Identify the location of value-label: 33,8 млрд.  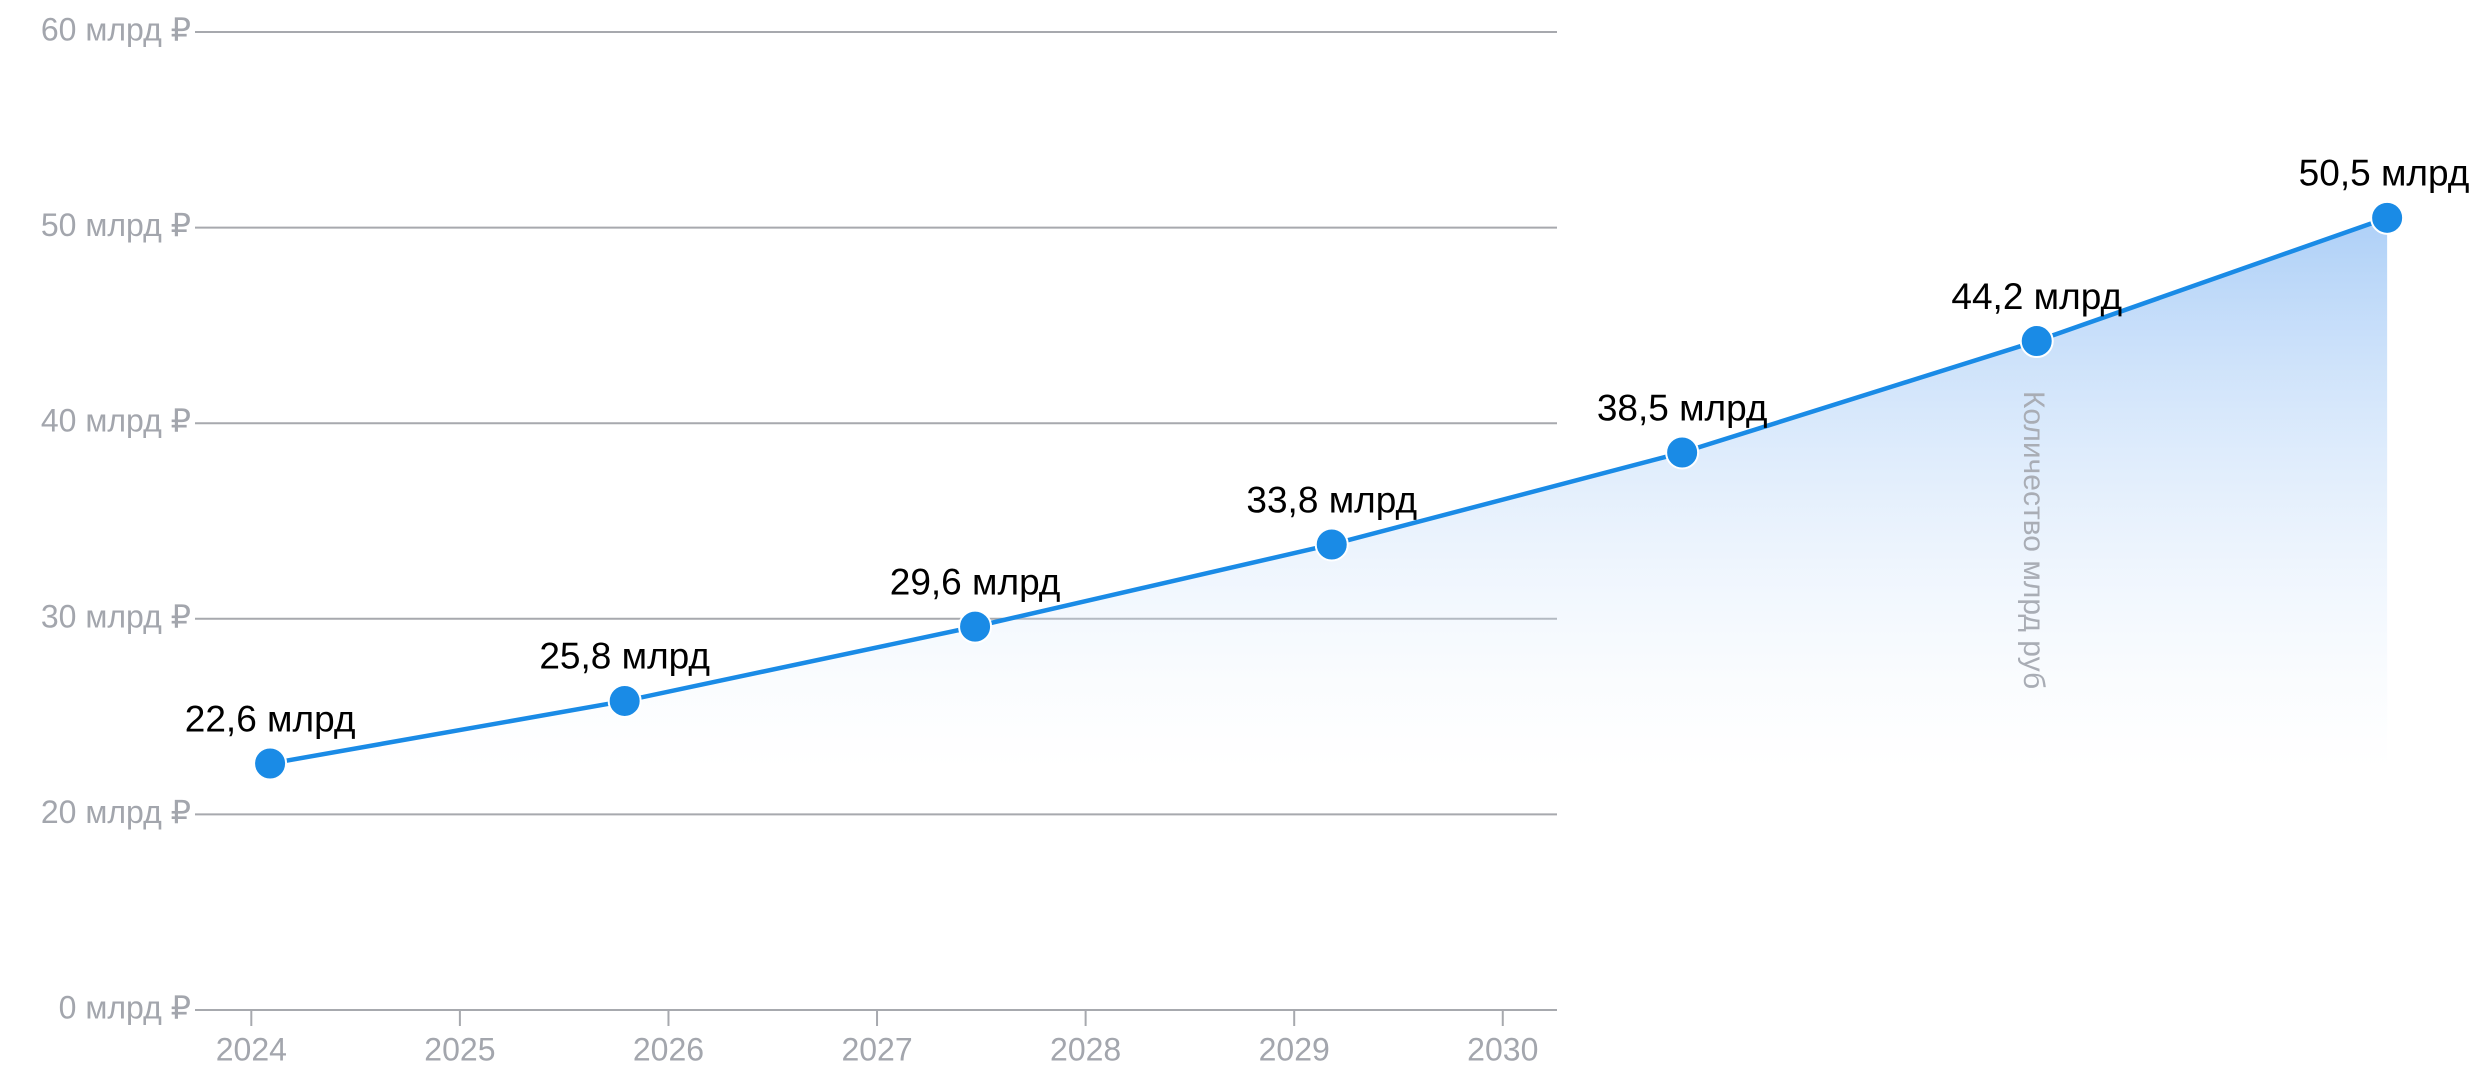
(1331, 499).